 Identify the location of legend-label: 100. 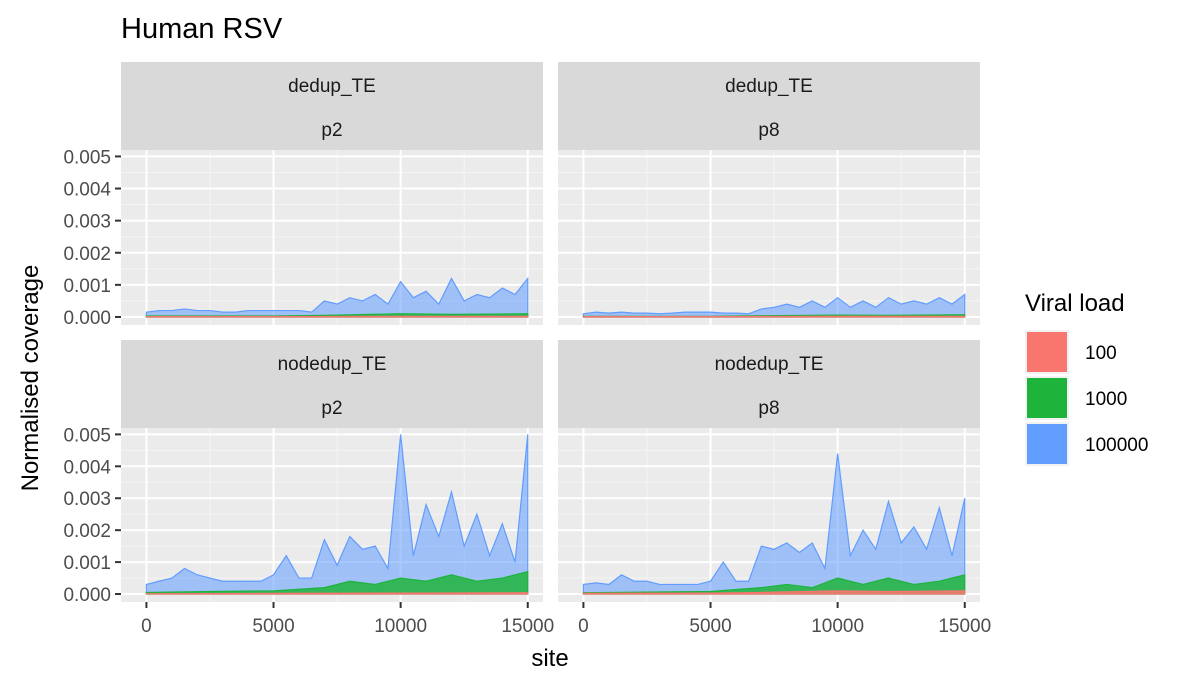
(1101, 353).